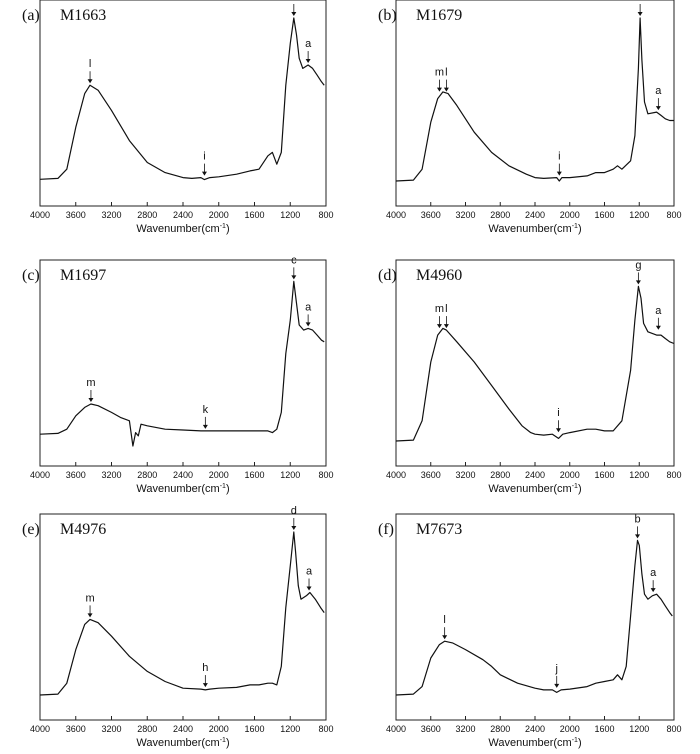 The height and width of the screenshot is (754, 700). Describe the element at coordinates (83, 15) in the screenshot. I see `sample-id: M1663` at that location.